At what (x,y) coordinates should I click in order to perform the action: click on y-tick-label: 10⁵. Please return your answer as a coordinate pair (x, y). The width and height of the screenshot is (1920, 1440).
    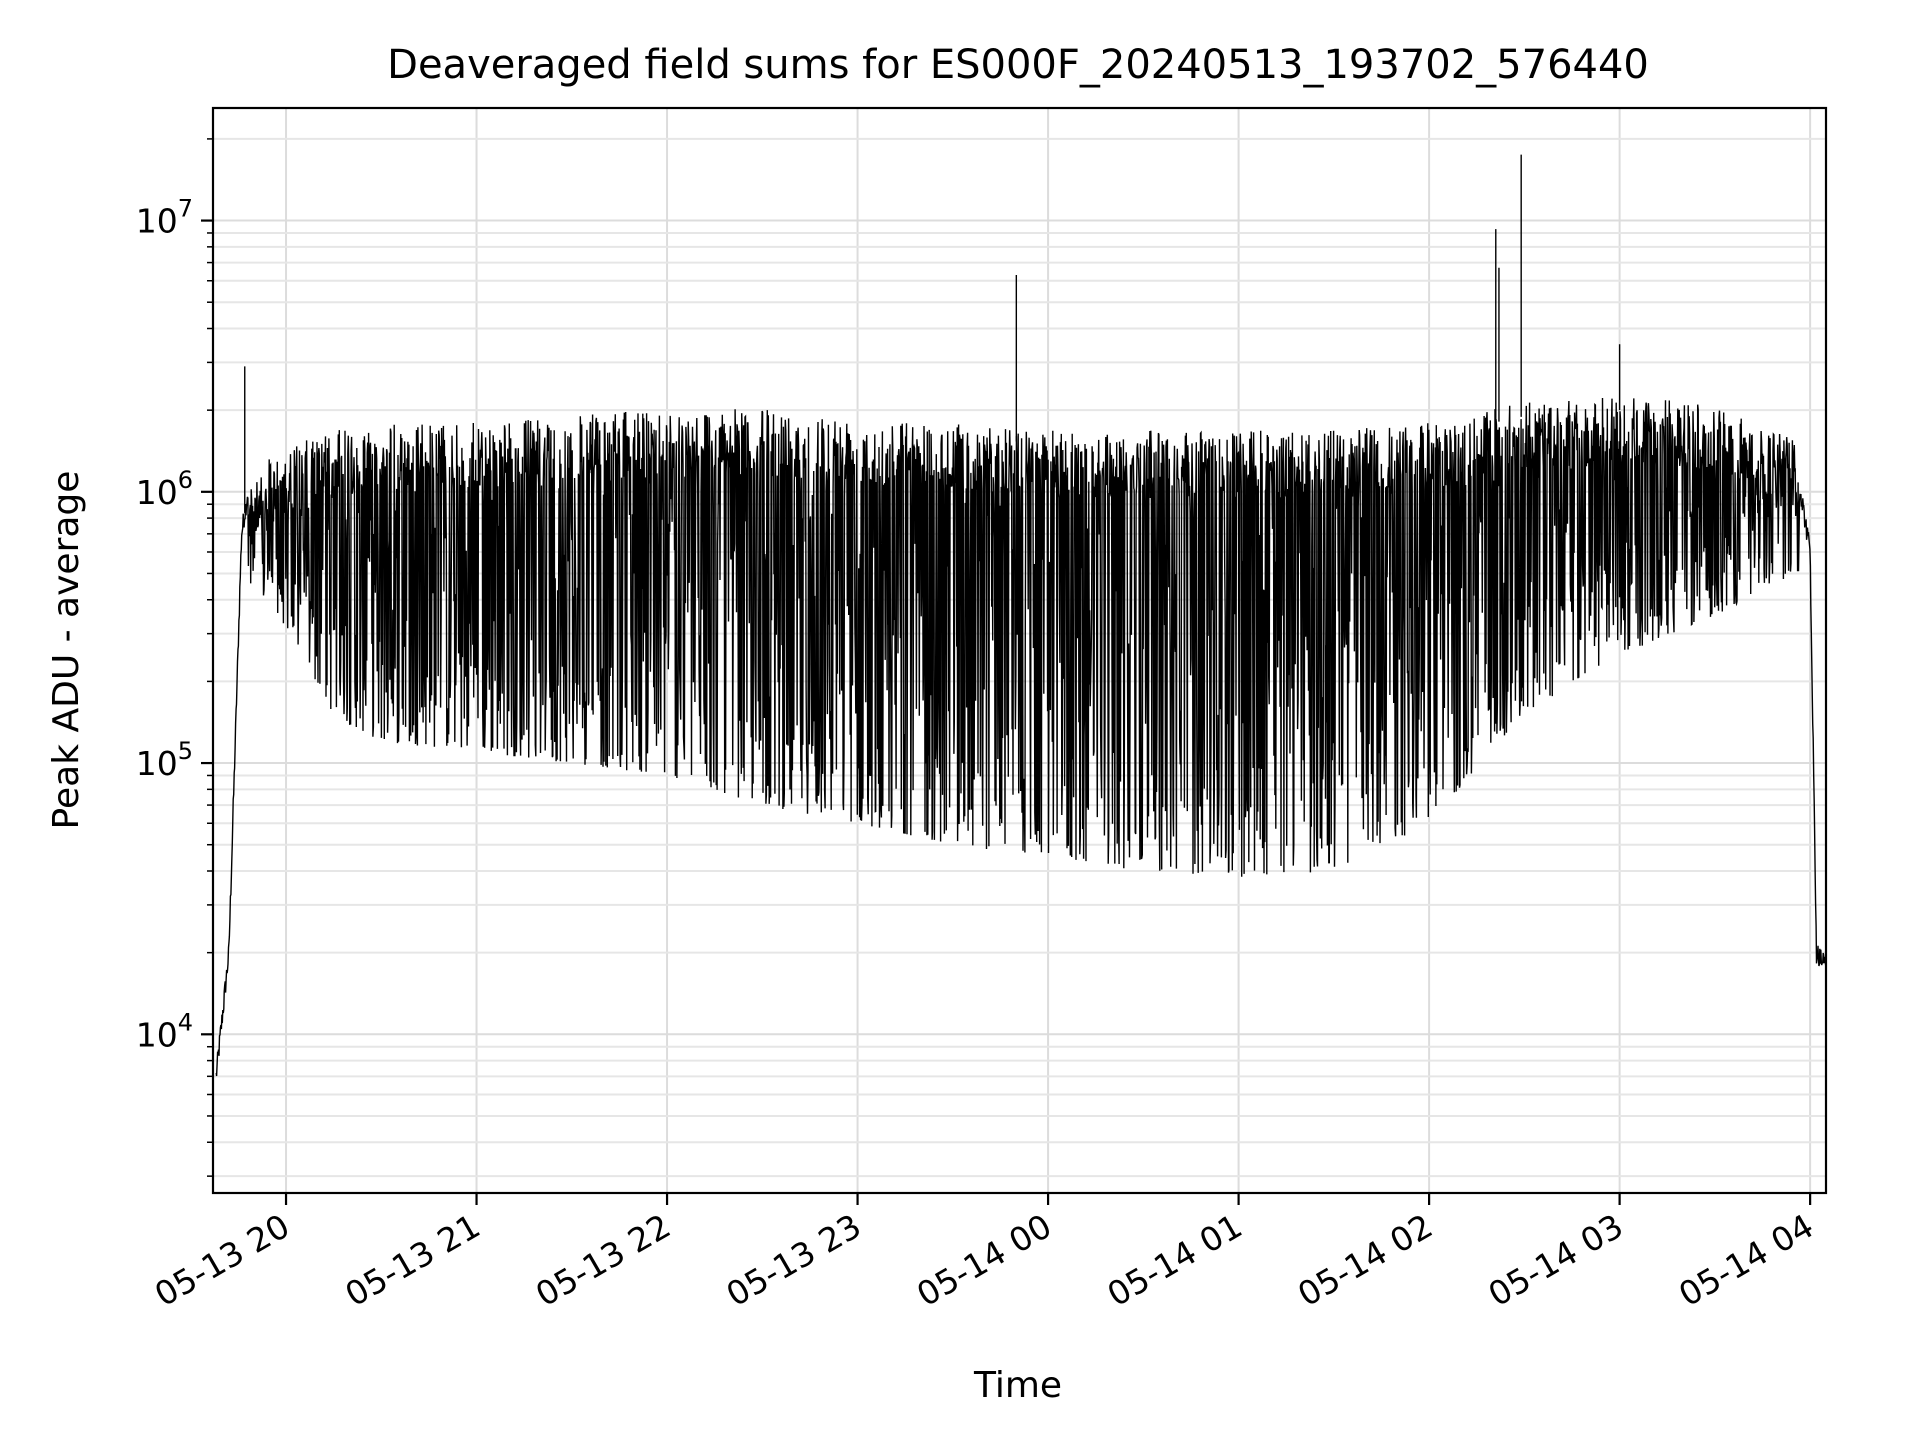
    Looking at the image, I should click on (164, 760).